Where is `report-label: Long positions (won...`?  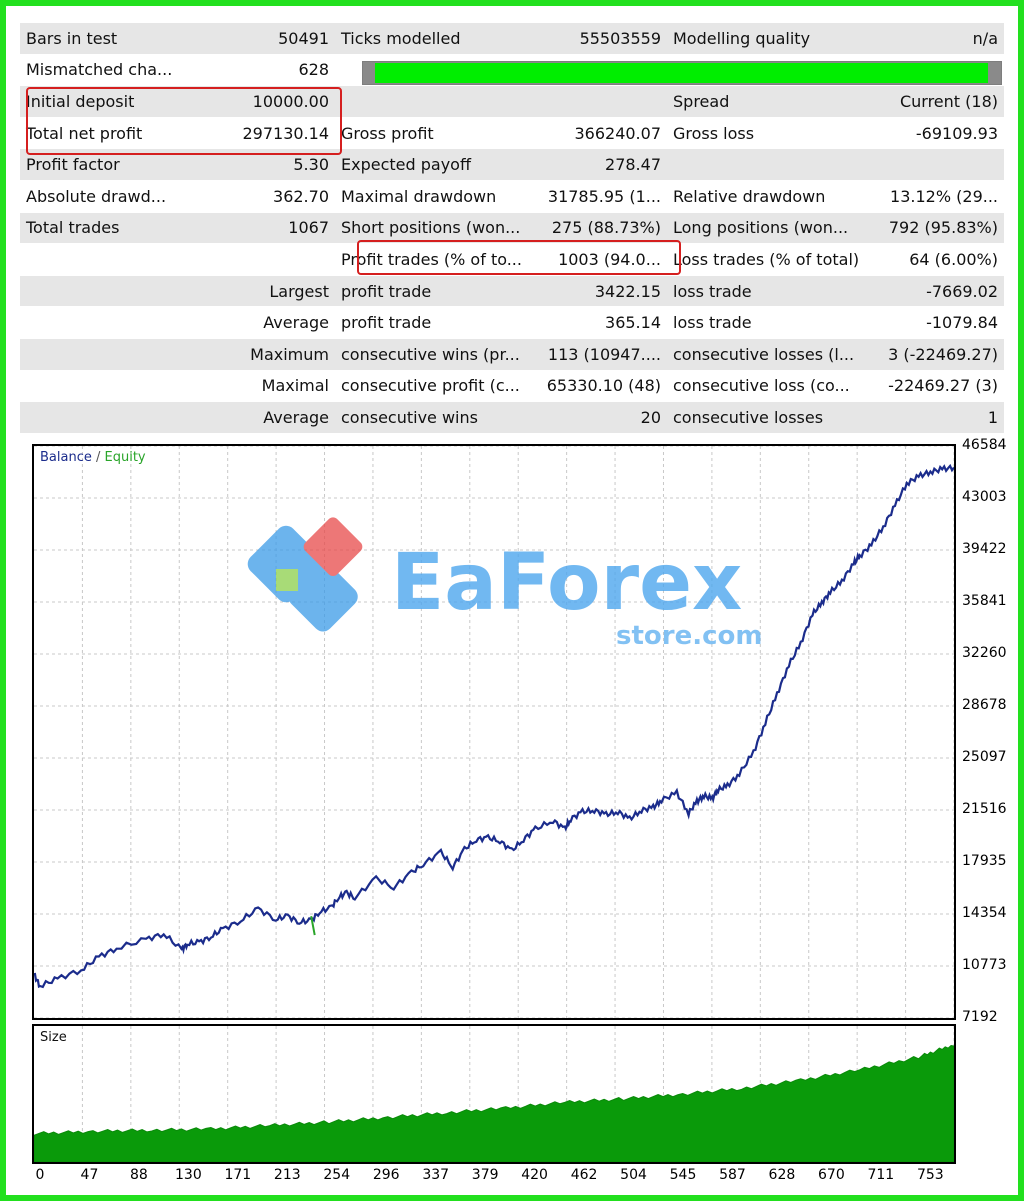
report-label: Long positions (won... is located at coordinates (767, 228).